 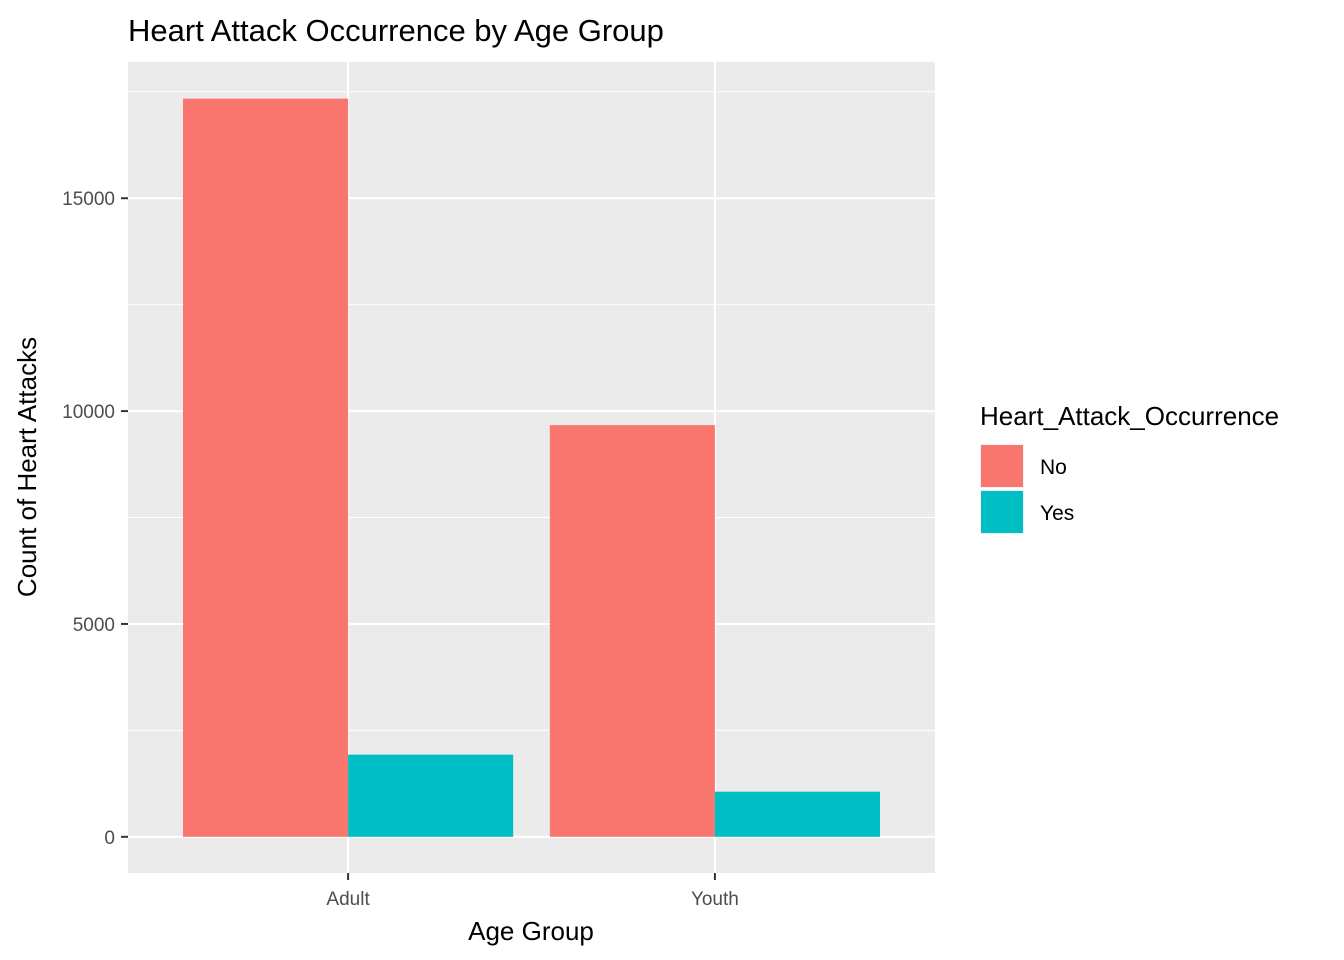 What do you see at coordinates (532, 891) in the screenshot?
I see `x-axis: Adult Youth` at bounding box center [532, 891].